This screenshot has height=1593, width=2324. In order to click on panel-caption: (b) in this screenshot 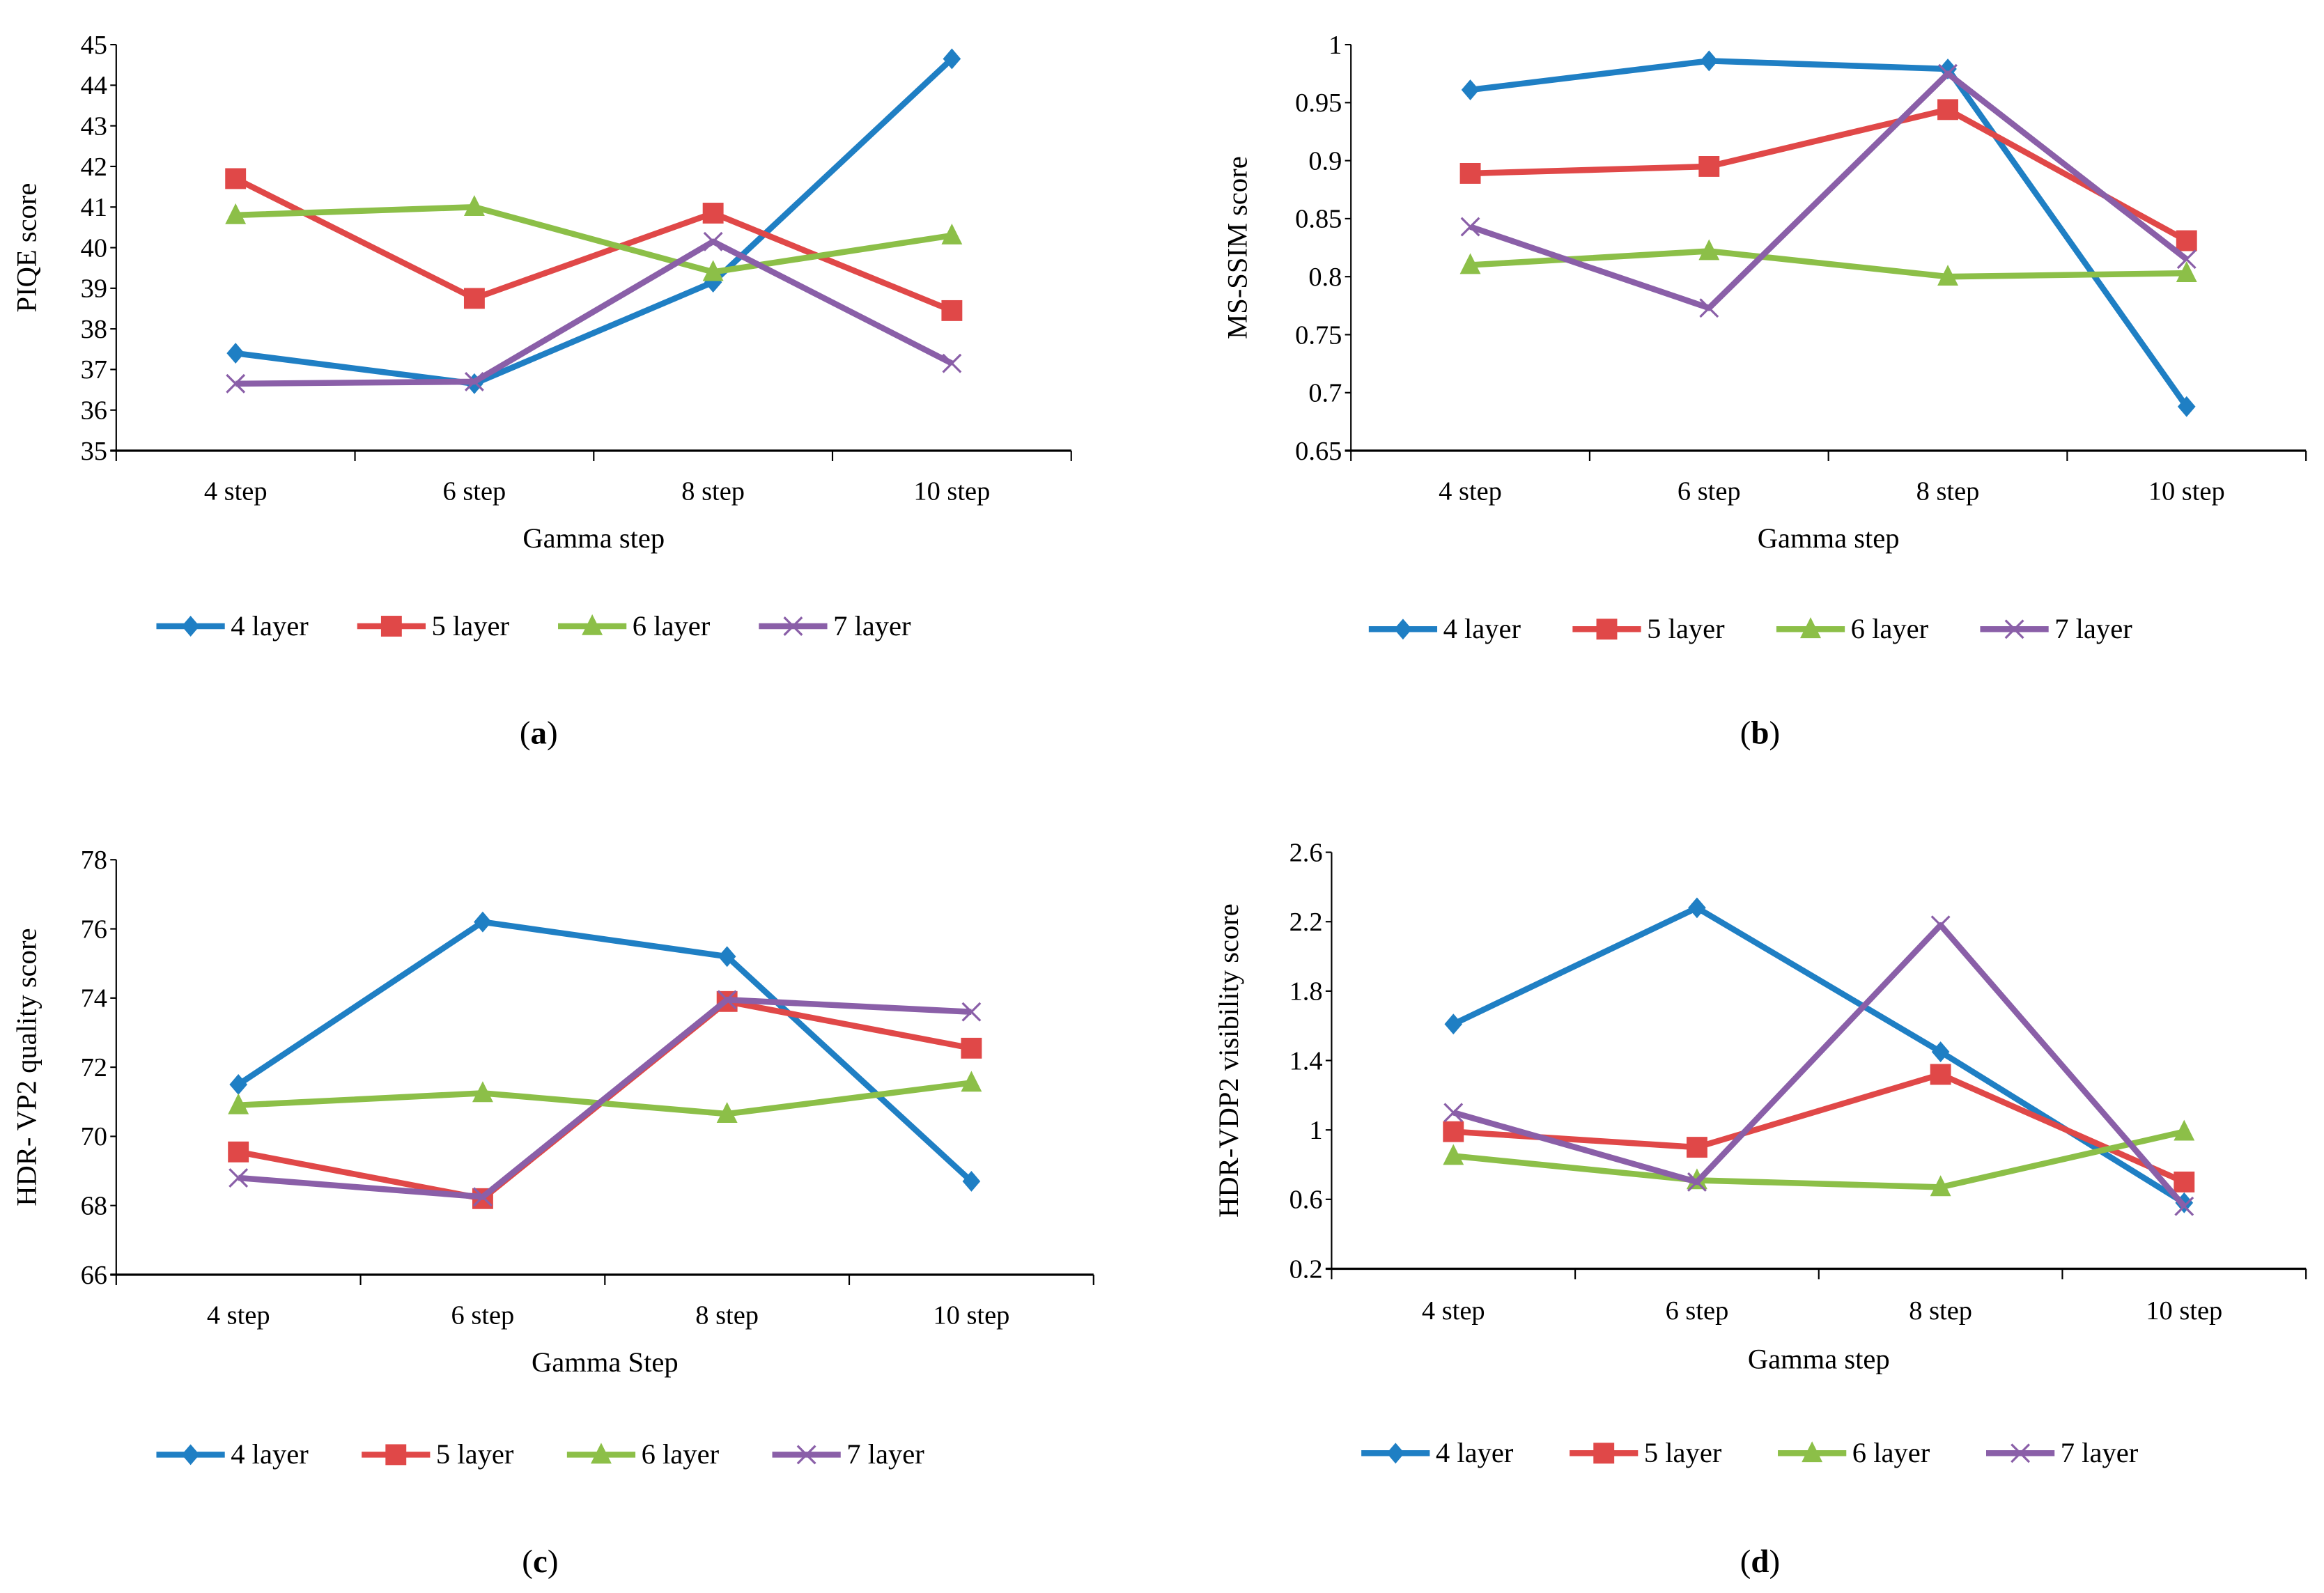, I will do `click(1760, 734)`.